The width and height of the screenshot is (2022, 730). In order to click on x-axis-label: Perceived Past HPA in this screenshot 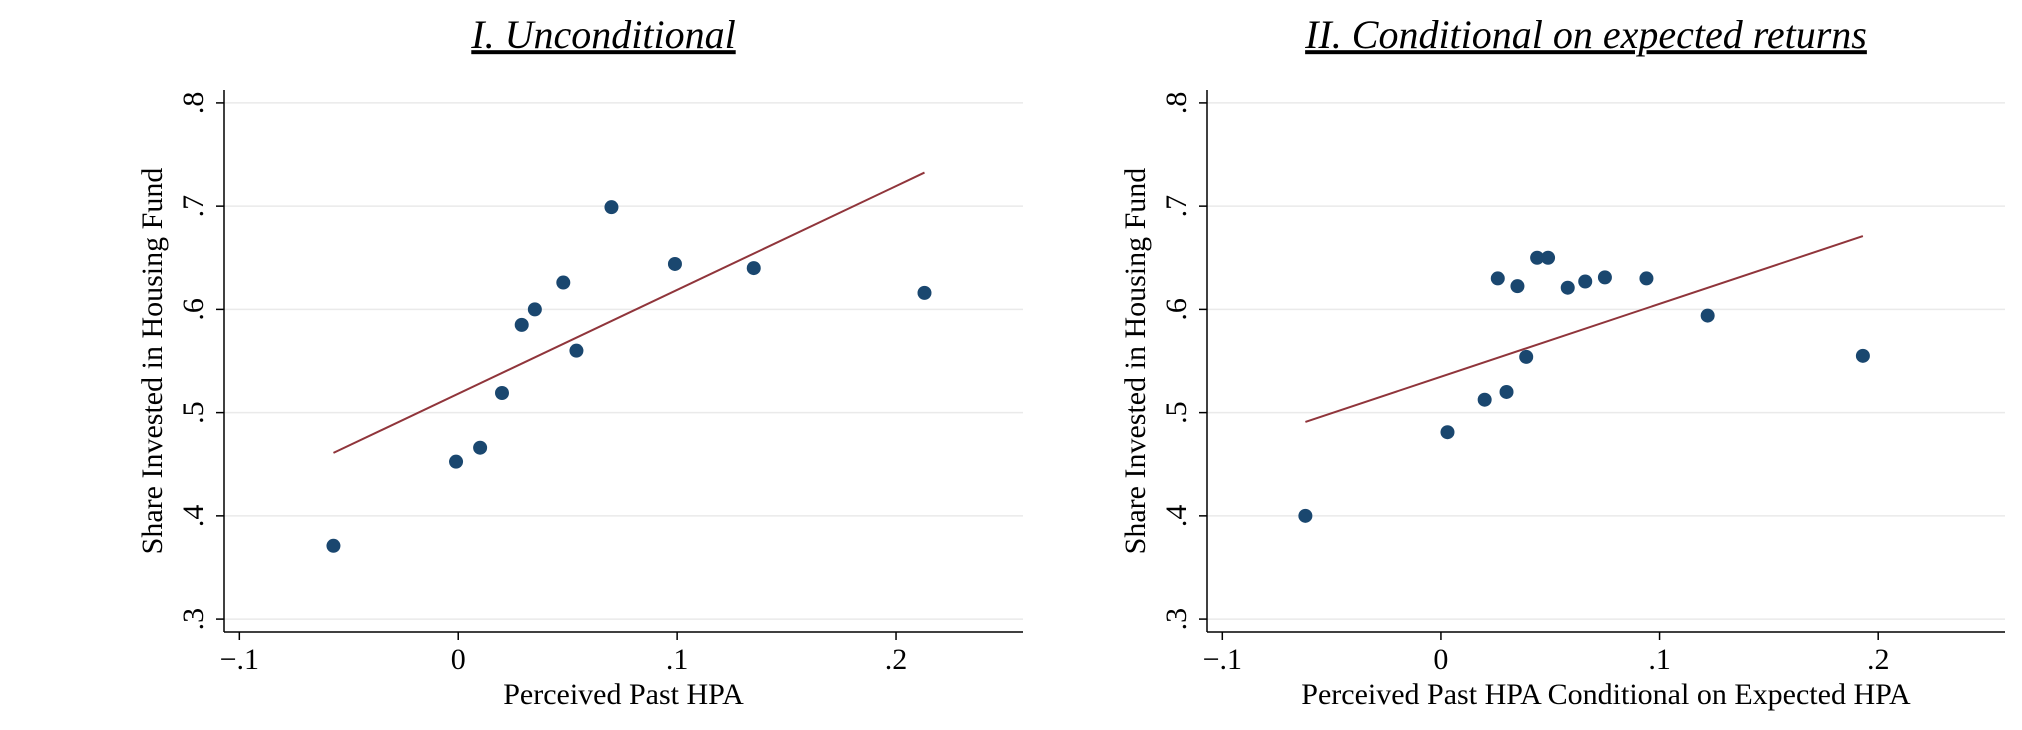, I will do `click(623, 694)`.